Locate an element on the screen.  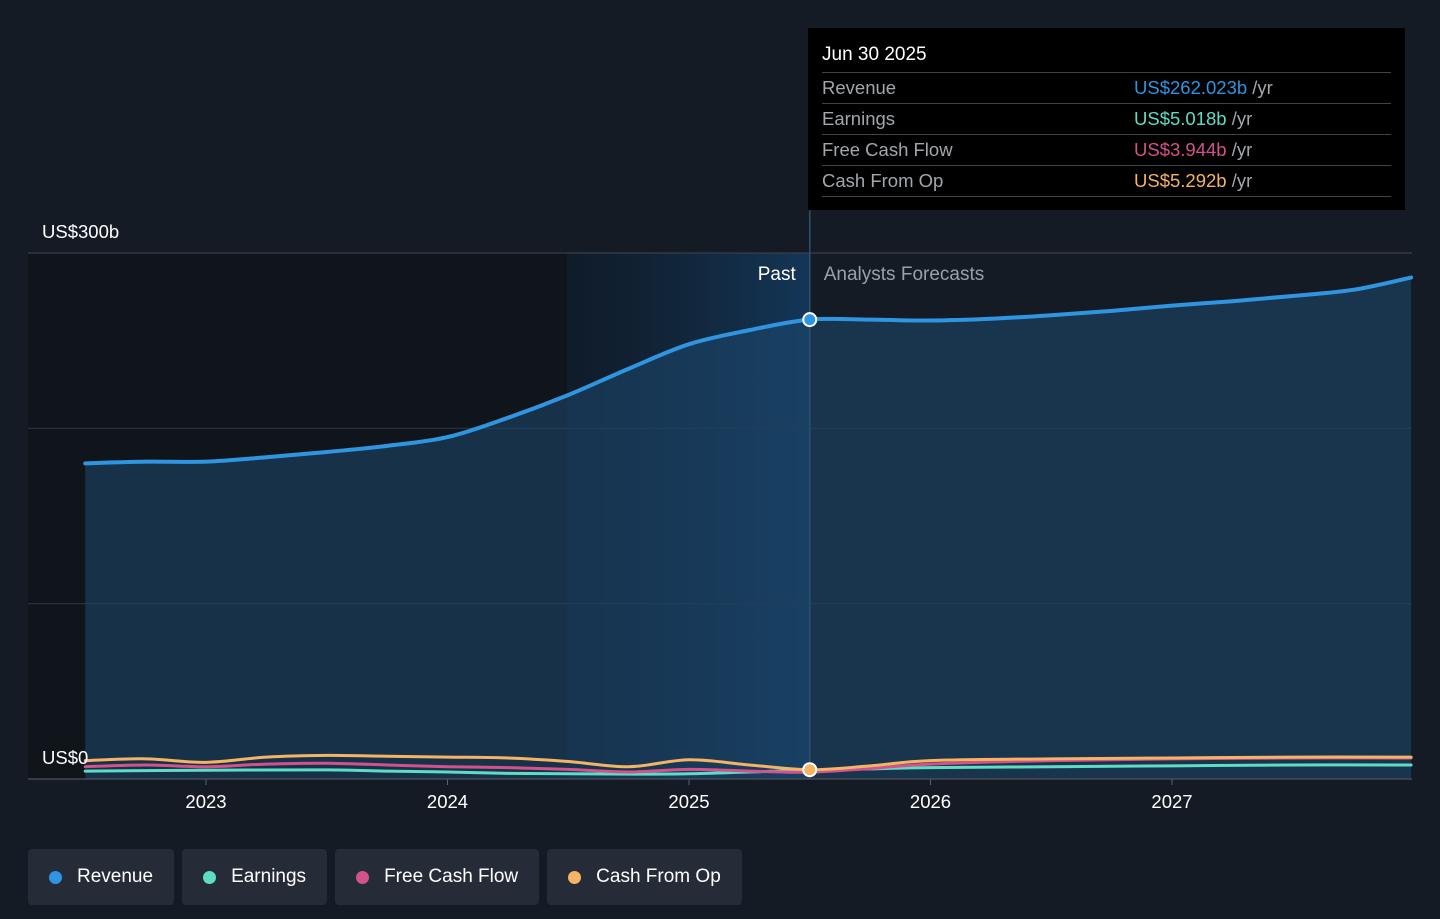
x-tick-label: 2027 is located at coordinates (1171, 801).